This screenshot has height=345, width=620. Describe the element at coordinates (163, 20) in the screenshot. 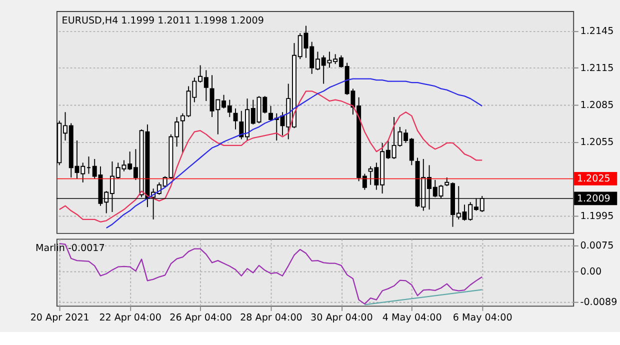

I see `chart-title: EURUSD,H4 1.1999 1.2011 1.1998 1.2009` at that location.